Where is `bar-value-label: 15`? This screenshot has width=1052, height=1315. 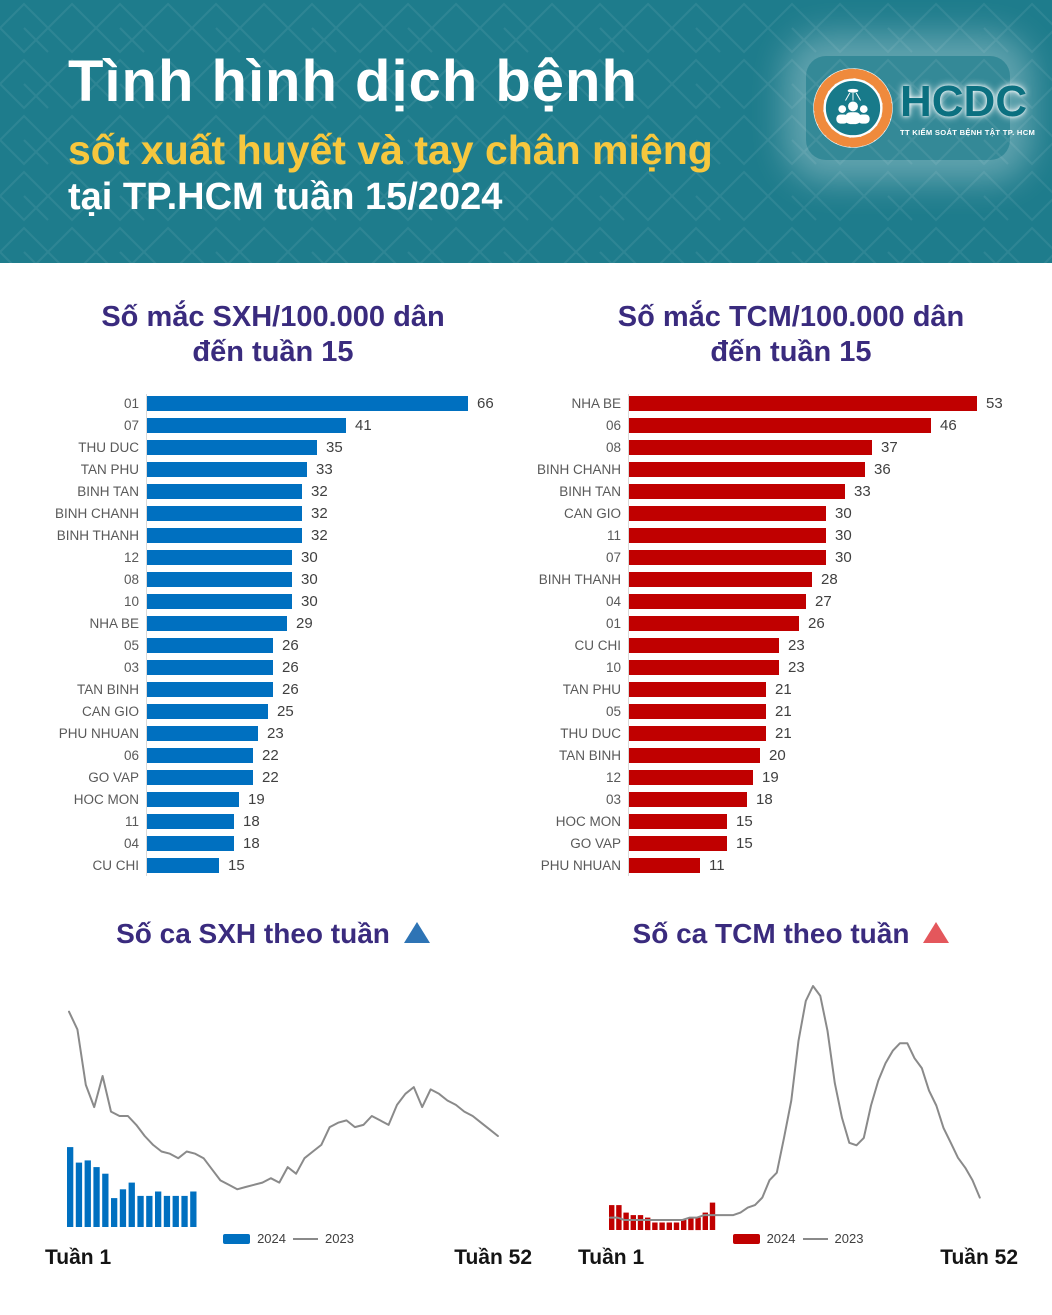
bar-value-label: 15 is located at coordinates (744, 821).